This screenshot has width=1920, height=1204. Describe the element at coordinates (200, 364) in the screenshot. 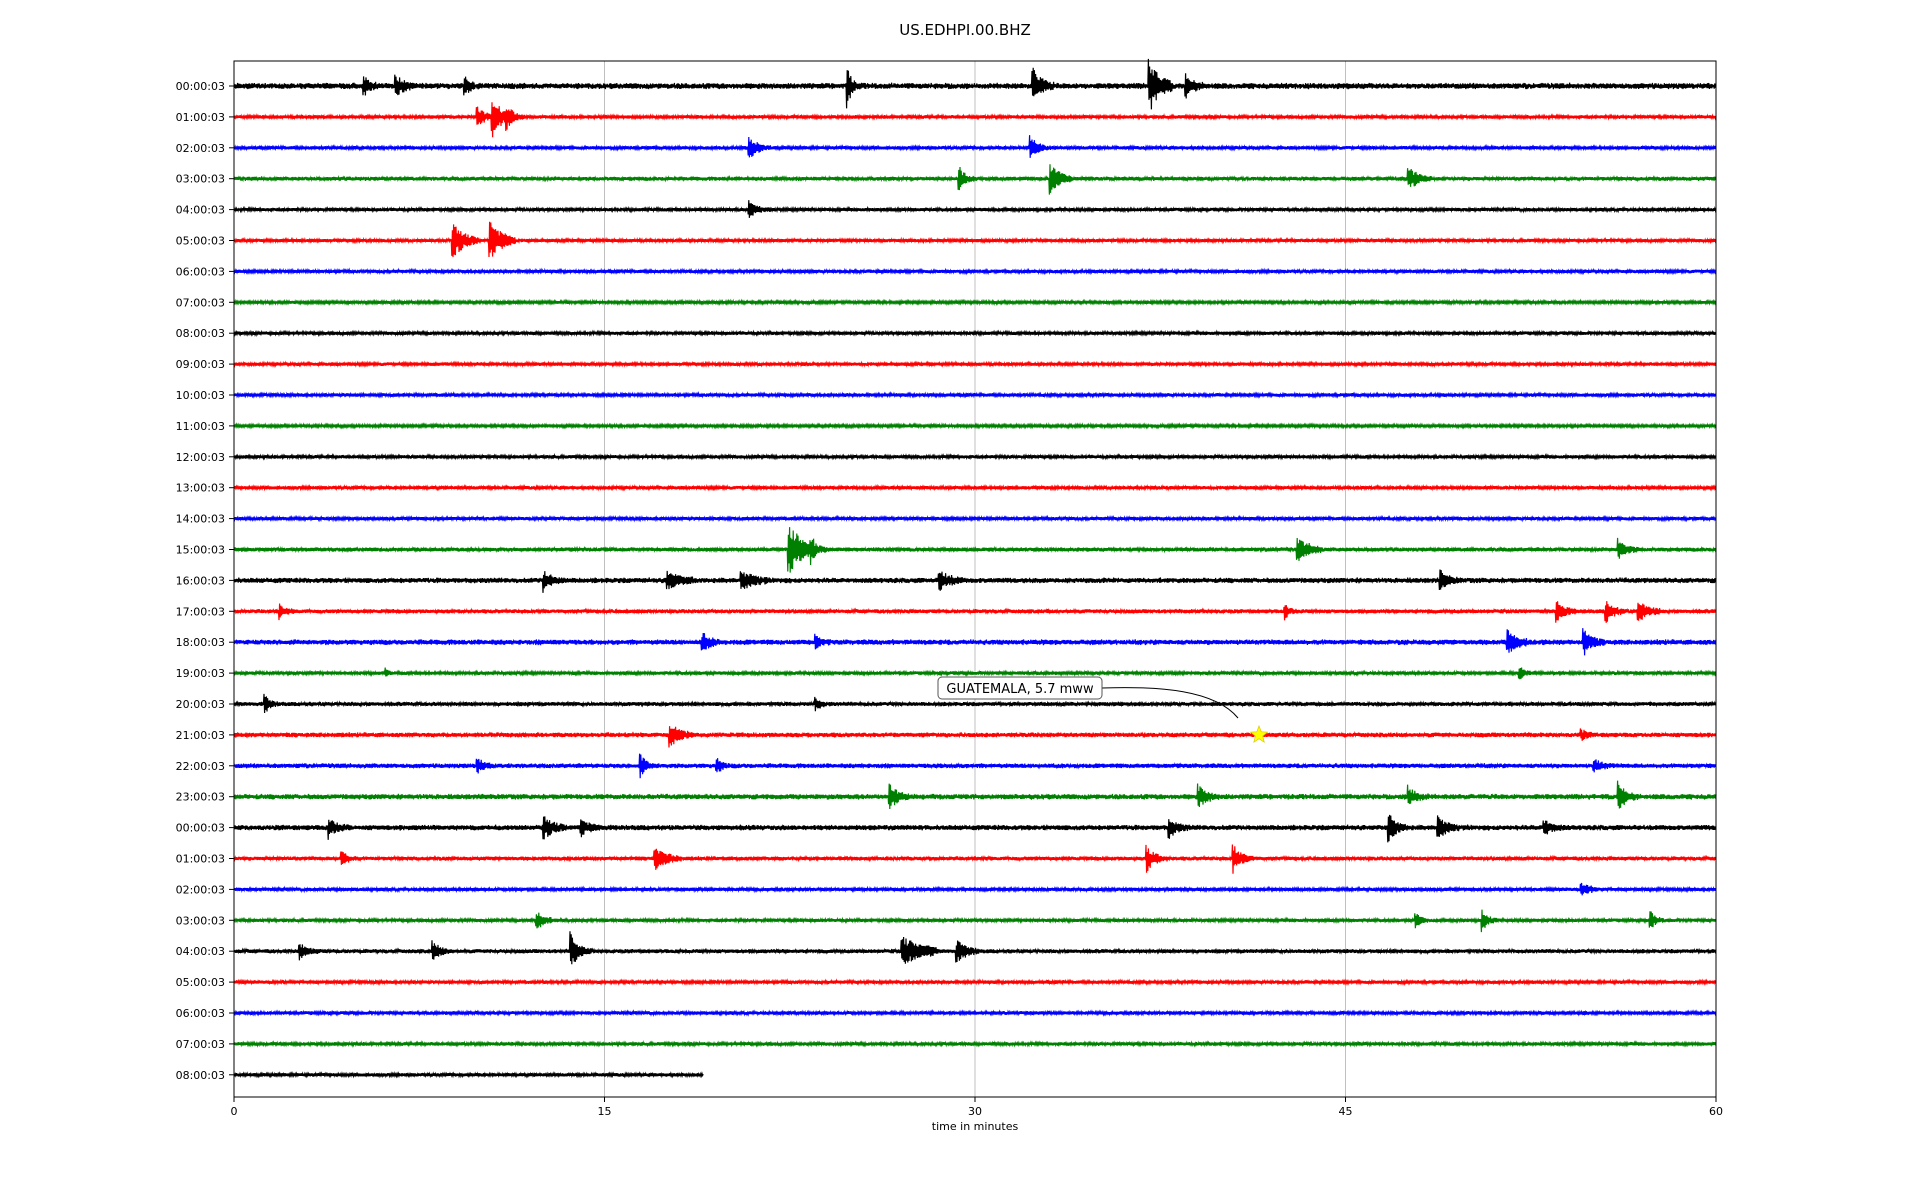

I see `row-time-label: 09:00:03` at that location.